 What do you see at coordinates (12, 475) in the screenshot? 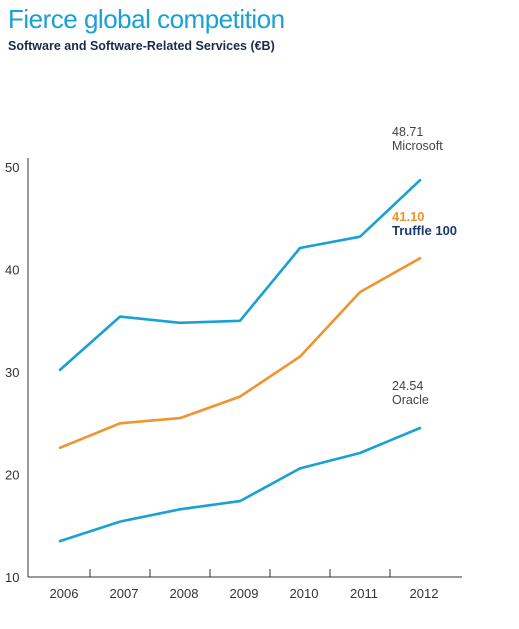
I see `y-tick-label: 20` at bounding box center [12, 475].